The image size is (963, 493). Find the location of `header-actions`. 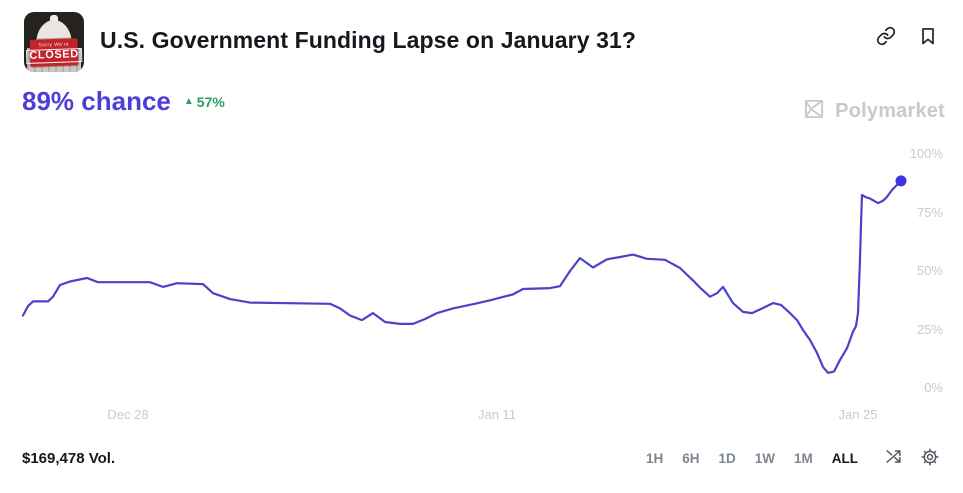

header-actions is located at coordinates (907, 37).